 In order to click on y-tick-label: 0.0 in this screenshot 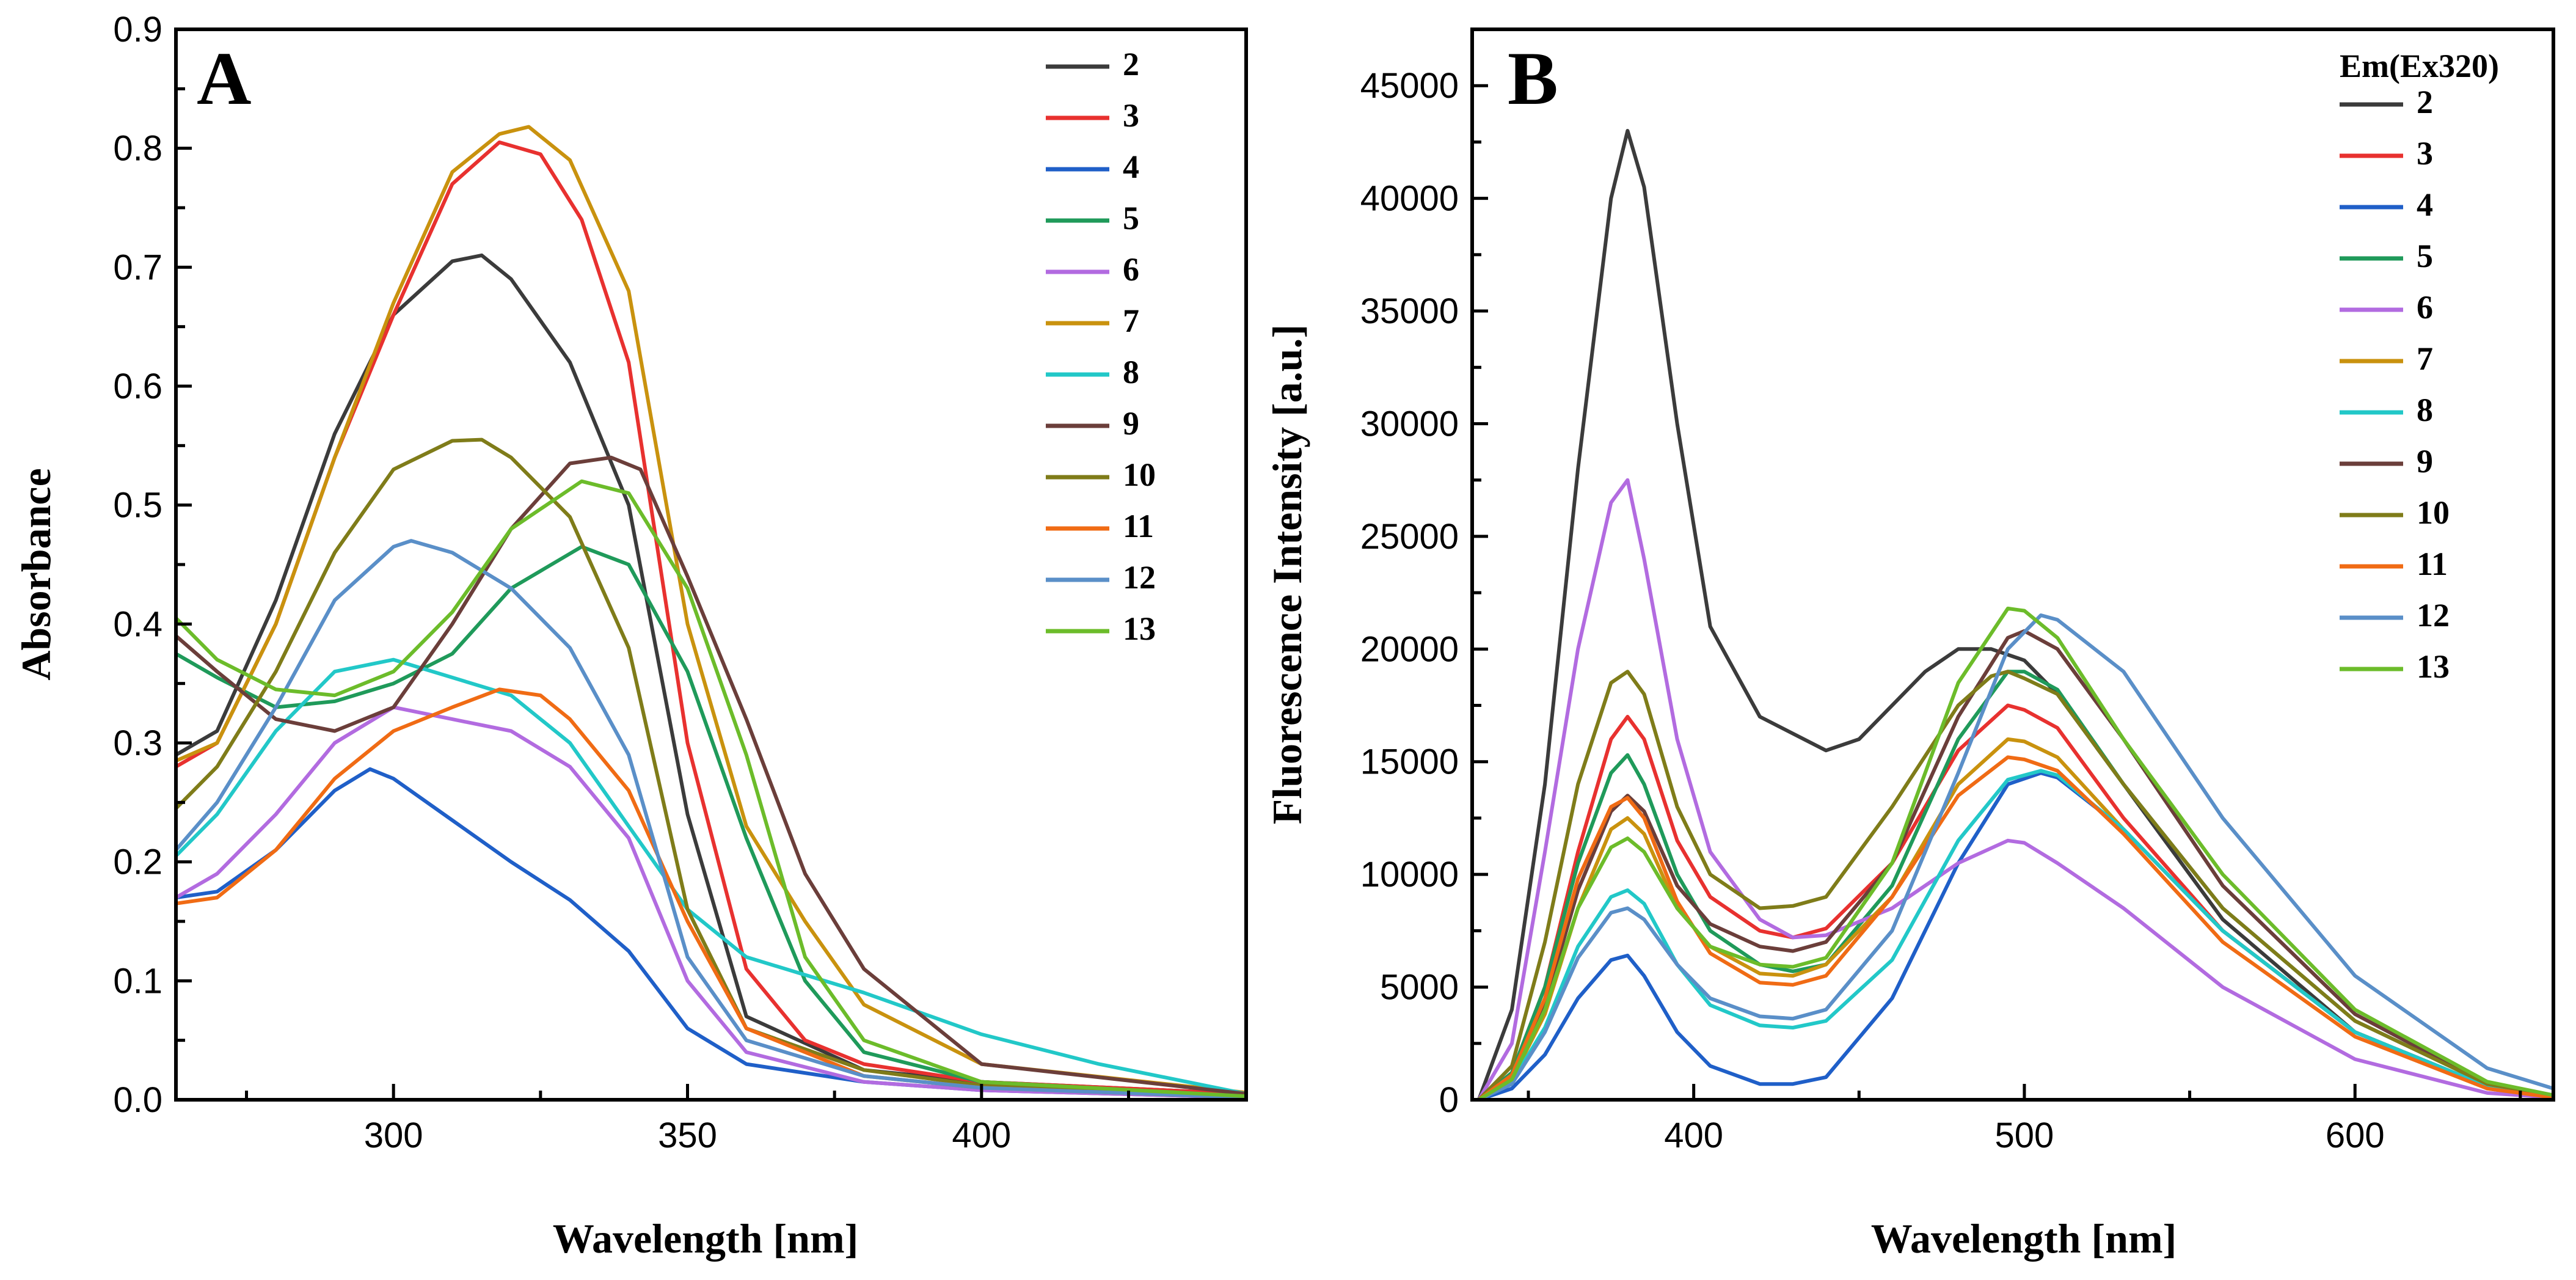, I will do `click(137, 1100)`.